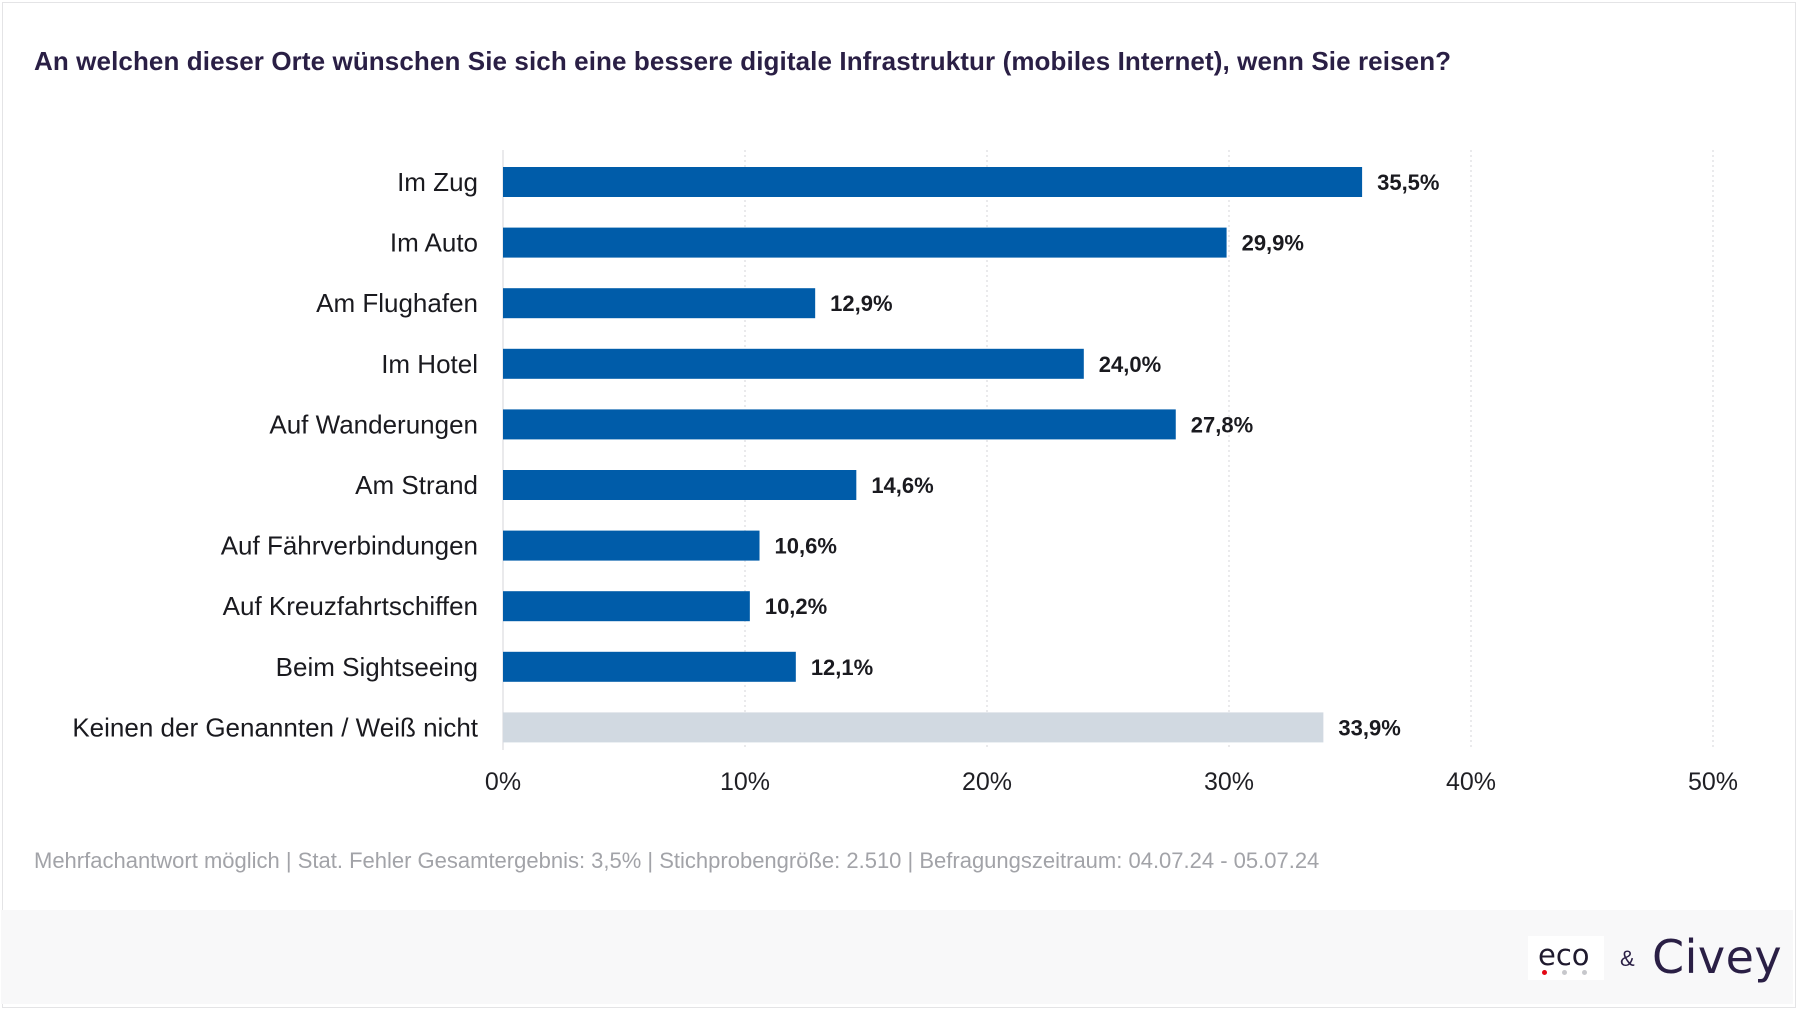  What do you see at coordinates (1369, 727) in the screenshot?
I see `value-label: 33,9%` at bounding box center [1369, 727].